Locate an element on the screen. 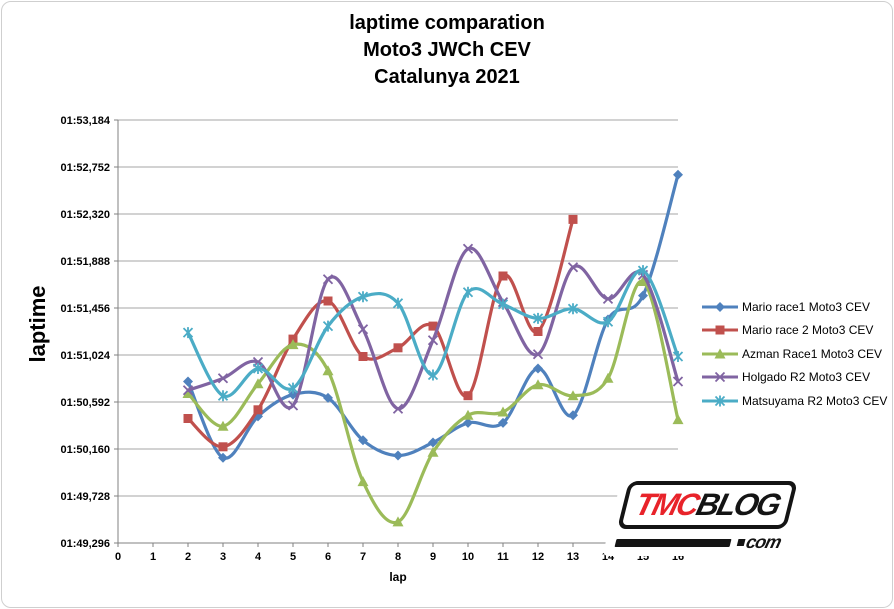  chart-title-line3: Catalunya 2021 is located at coordinates (447, 77).